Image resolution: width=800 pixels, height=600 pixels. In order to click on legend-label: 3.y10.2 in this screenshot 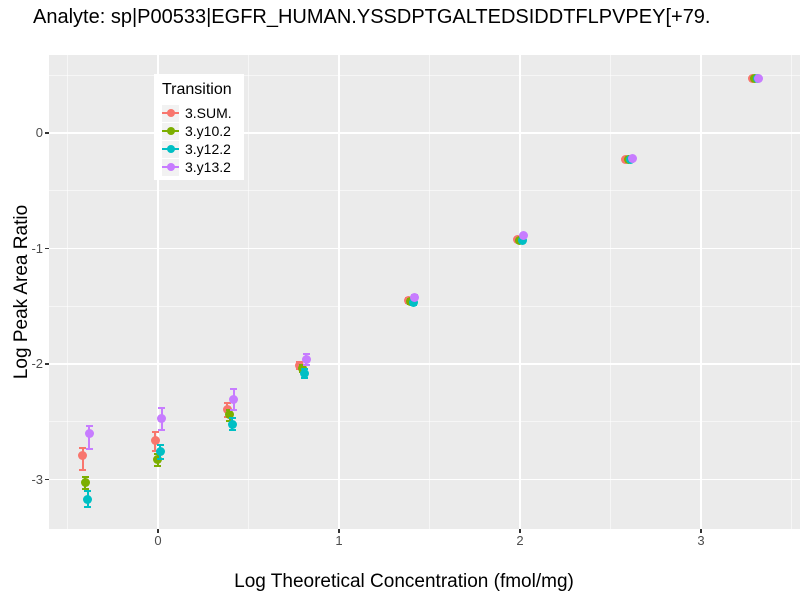, I will do `click(208, 131)`.